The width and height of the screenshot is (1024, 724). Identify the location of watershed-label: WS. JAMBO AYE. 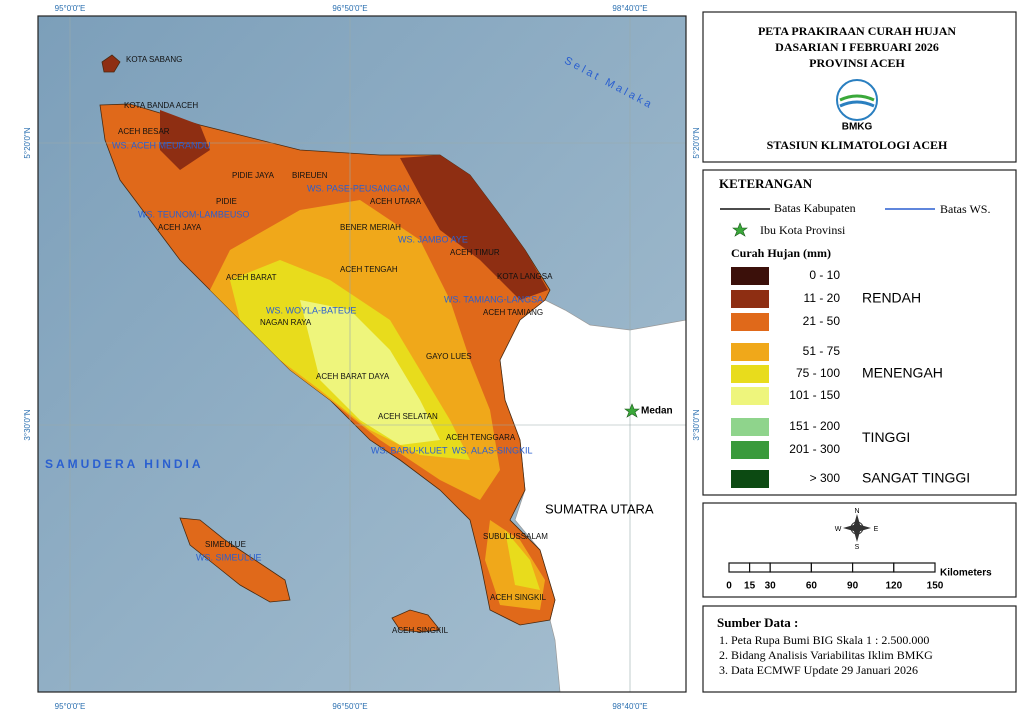
(433, 239).